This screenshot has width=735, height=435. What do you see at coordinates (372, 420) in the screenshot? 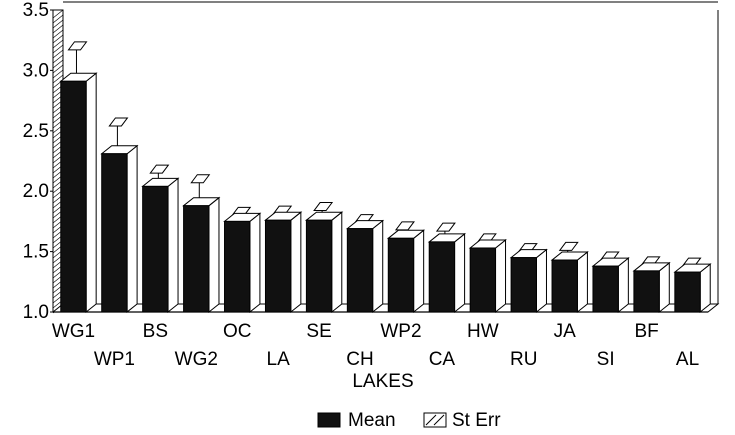
I see `legend-label-mean: Mean` at bounding box center [372, 420].